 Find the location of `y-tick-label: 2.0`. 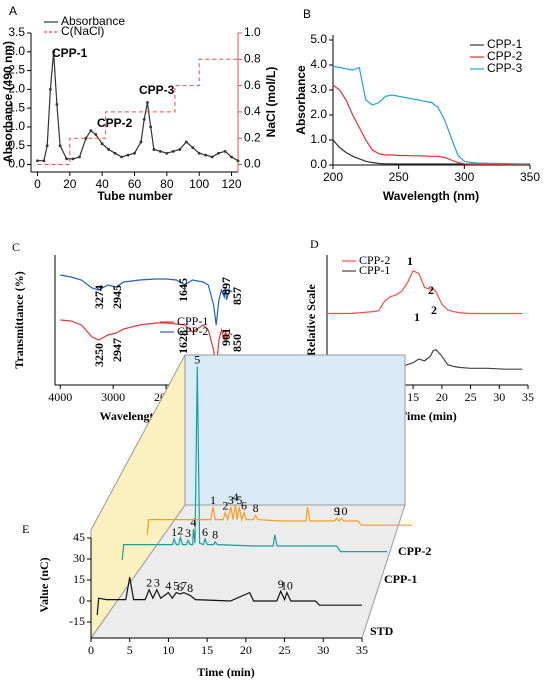

y-tick-label: 2.0 is located at coordinates (318, 114).